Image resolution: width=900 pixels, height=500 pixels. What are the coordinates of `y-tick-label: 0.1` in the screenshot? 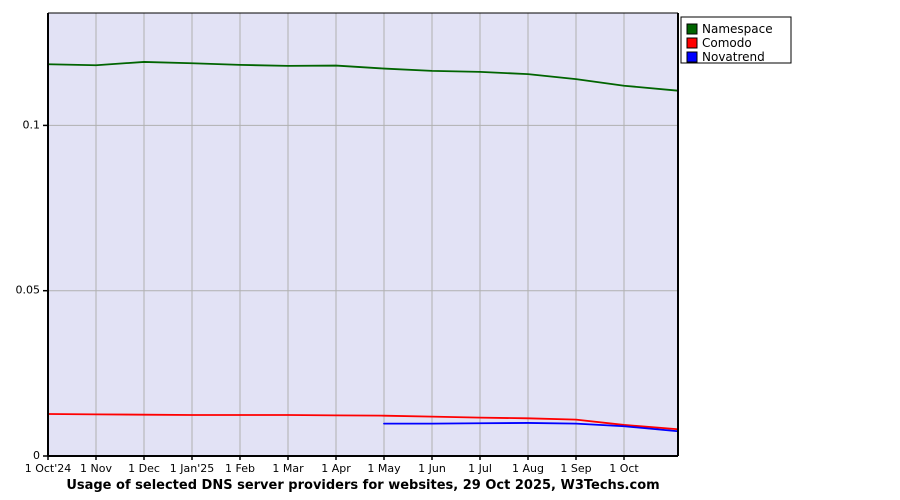 It's located at (32, 124).